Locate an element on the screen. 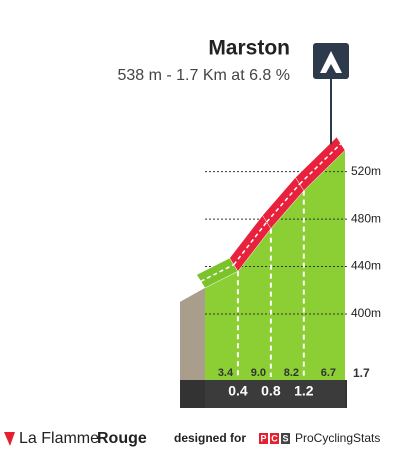  gradient-label: 8.2 is located at coordinates (291, 373).